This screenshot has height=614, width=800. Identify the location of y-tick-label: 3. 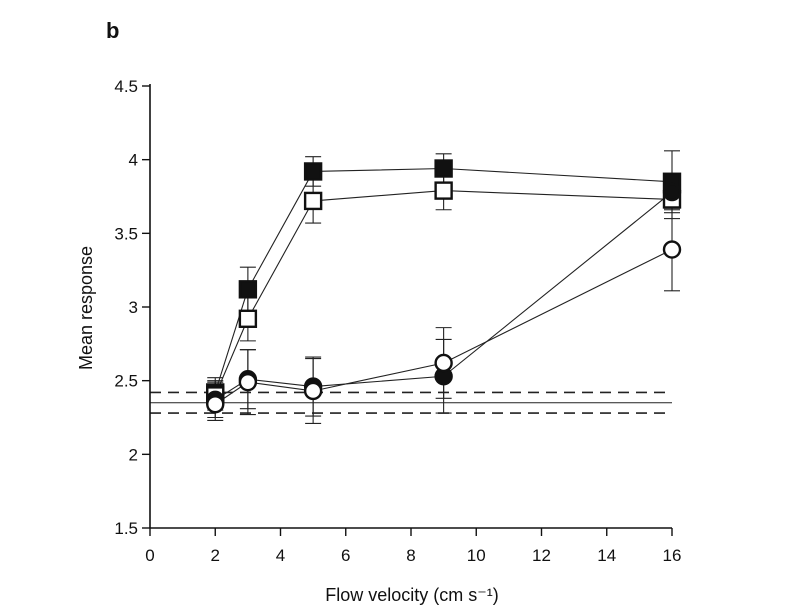
(133, 307).